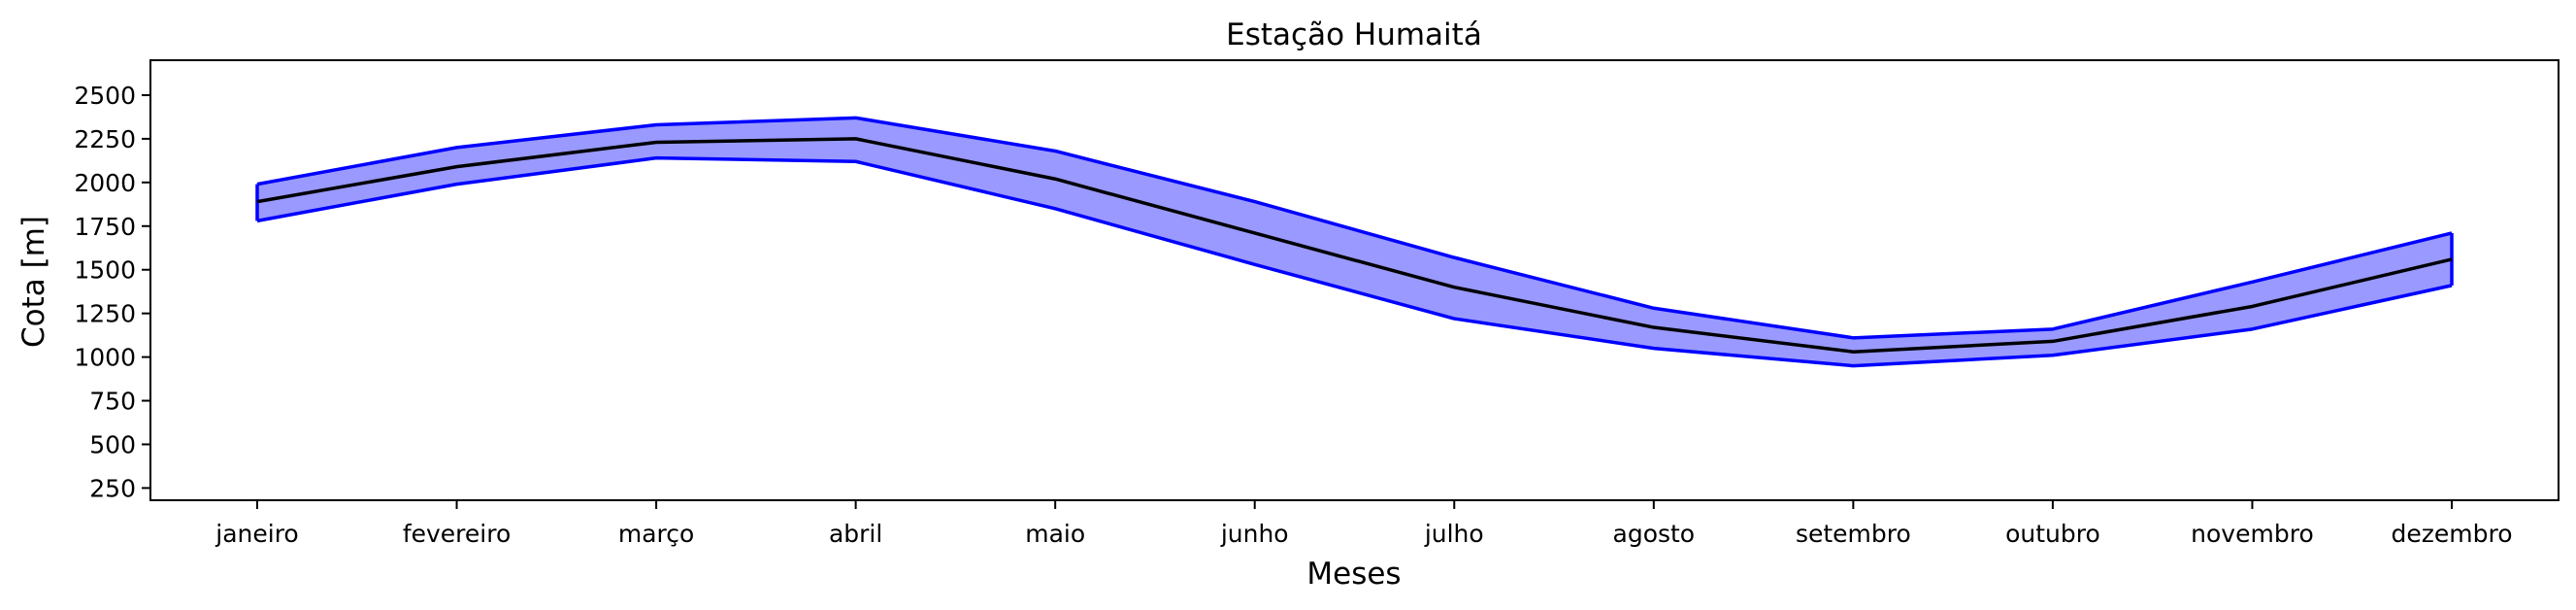  I want to click on x-tick-label: abril, so click(856, 534).